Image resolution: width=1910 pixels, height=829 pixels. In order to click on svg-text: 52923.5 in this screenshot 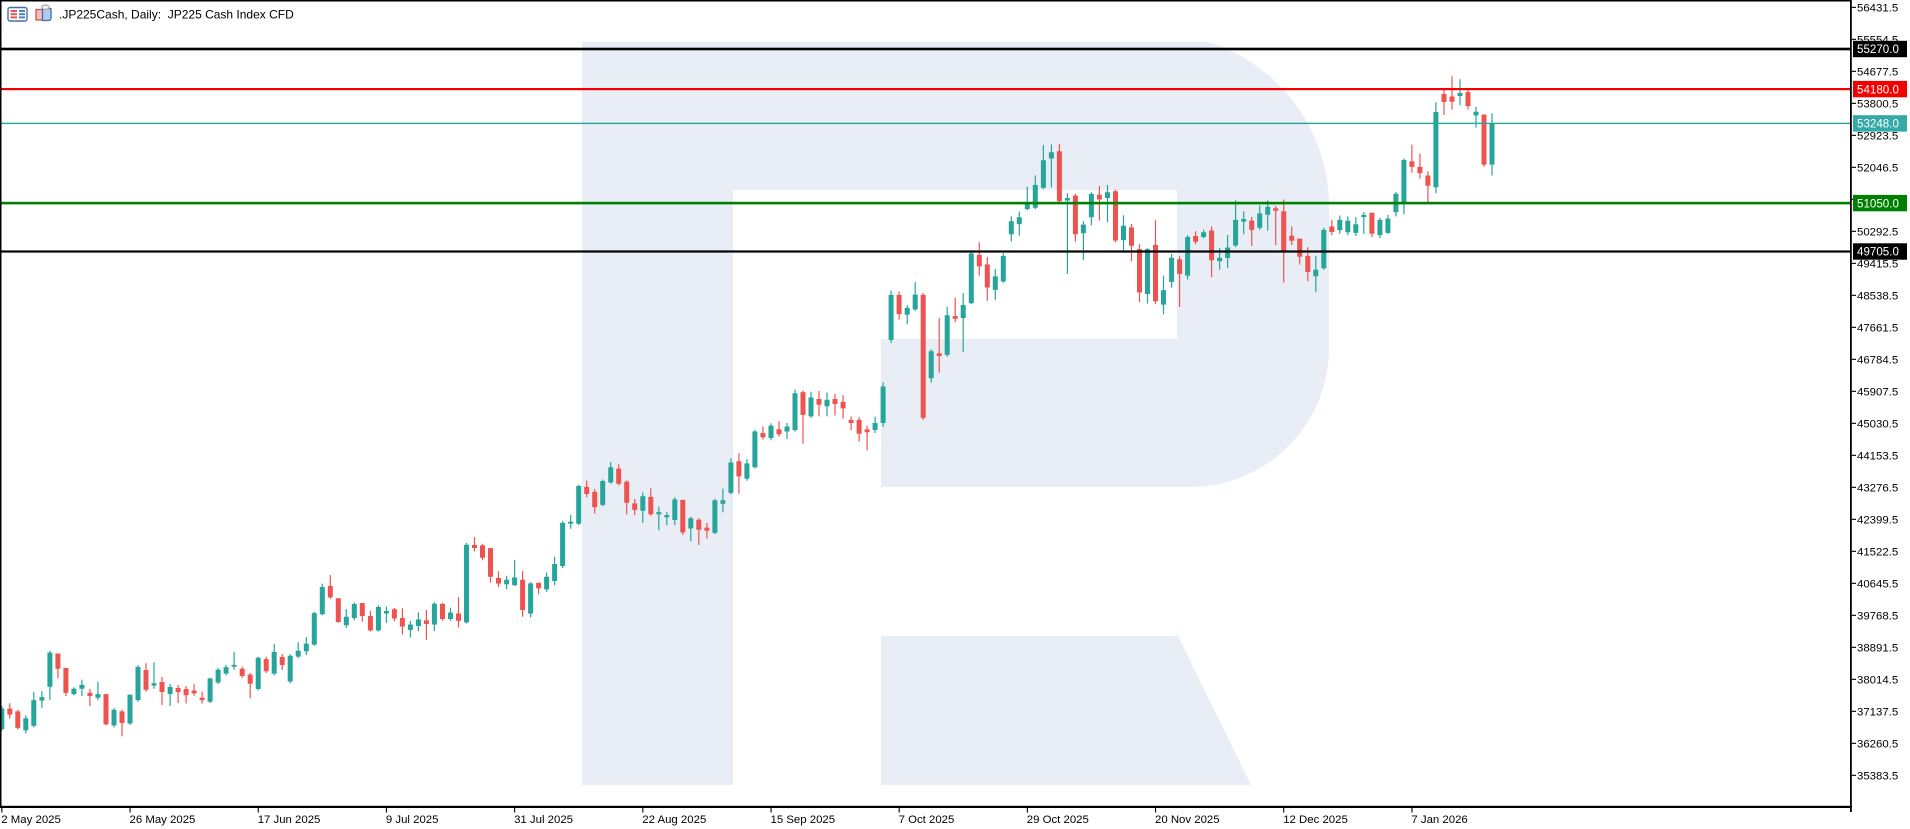, I will do `click(1877, 136)`.